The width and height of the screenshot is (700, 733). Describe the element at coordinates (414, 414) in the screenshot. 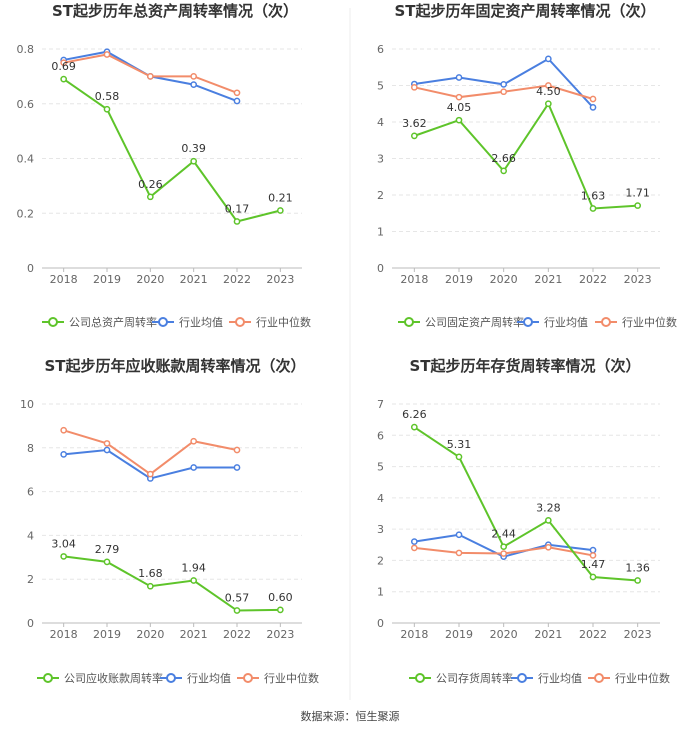

I see `data-label: 6.26` at that location.